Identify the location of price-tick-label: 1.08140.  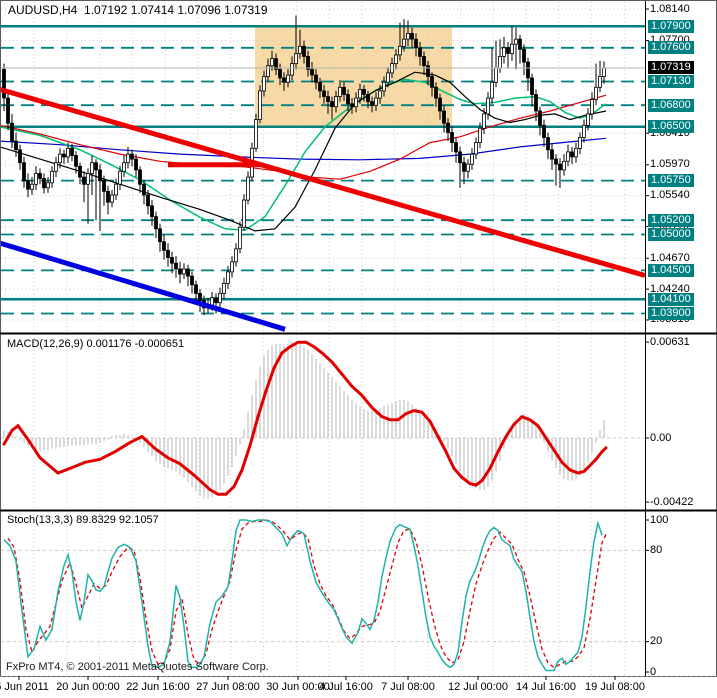
(670, 8).